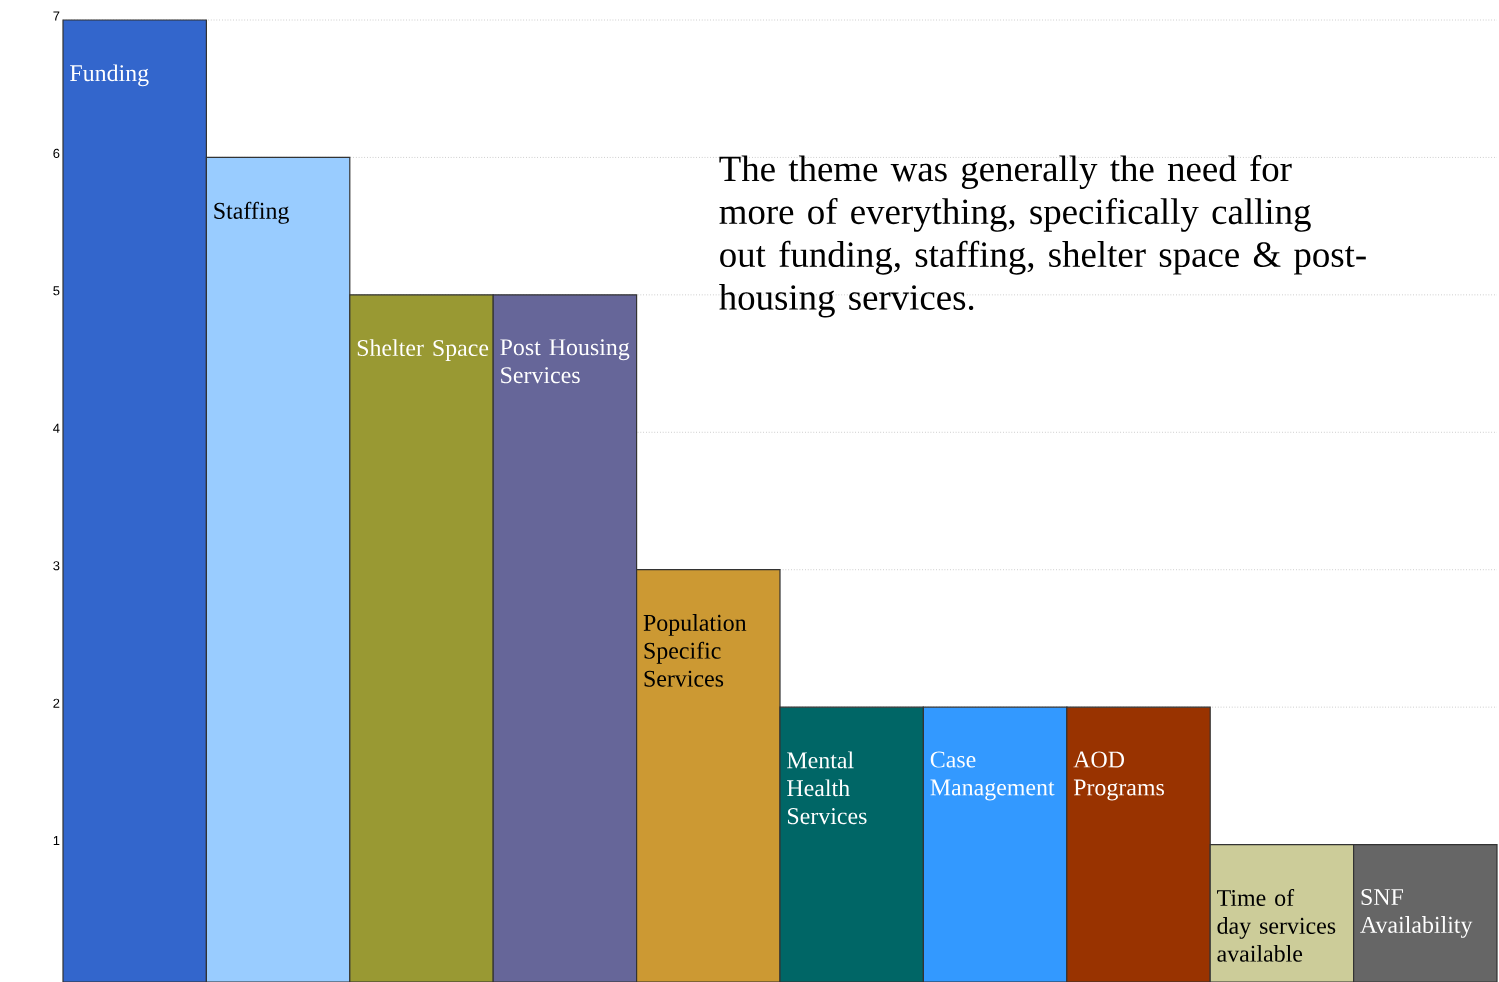 The image size is (1499, 982). Describe the element at coordinates (56, 16) in the screenshot. I see `y-tick-label: 7` at that location.